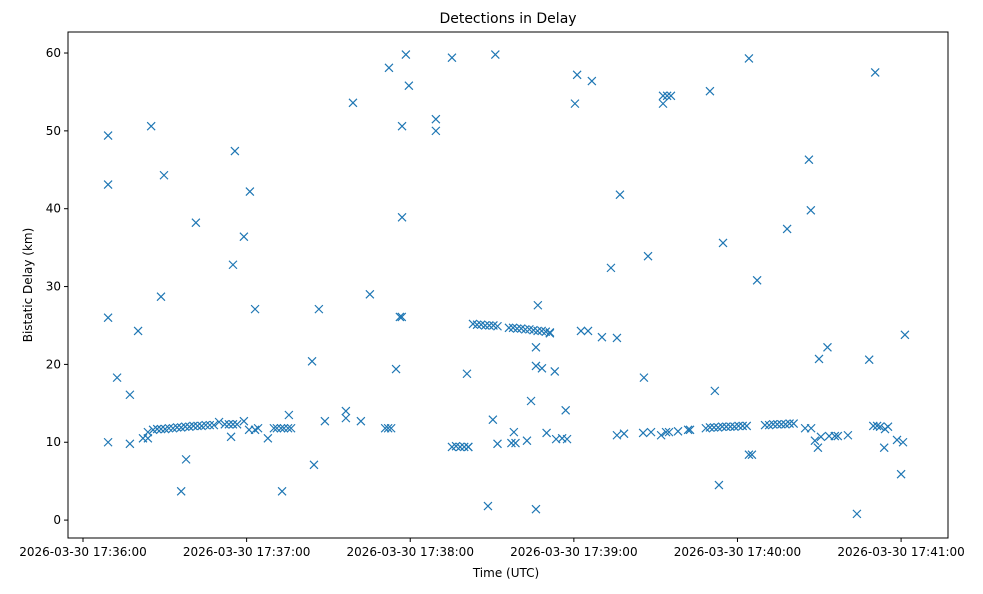 The height and width of the screenshot is (594, 983). What do you see at coordinates (507, 19) in the screenshot?
I see `chart-title: Detections in Delay` at bounding box center [507, 19].